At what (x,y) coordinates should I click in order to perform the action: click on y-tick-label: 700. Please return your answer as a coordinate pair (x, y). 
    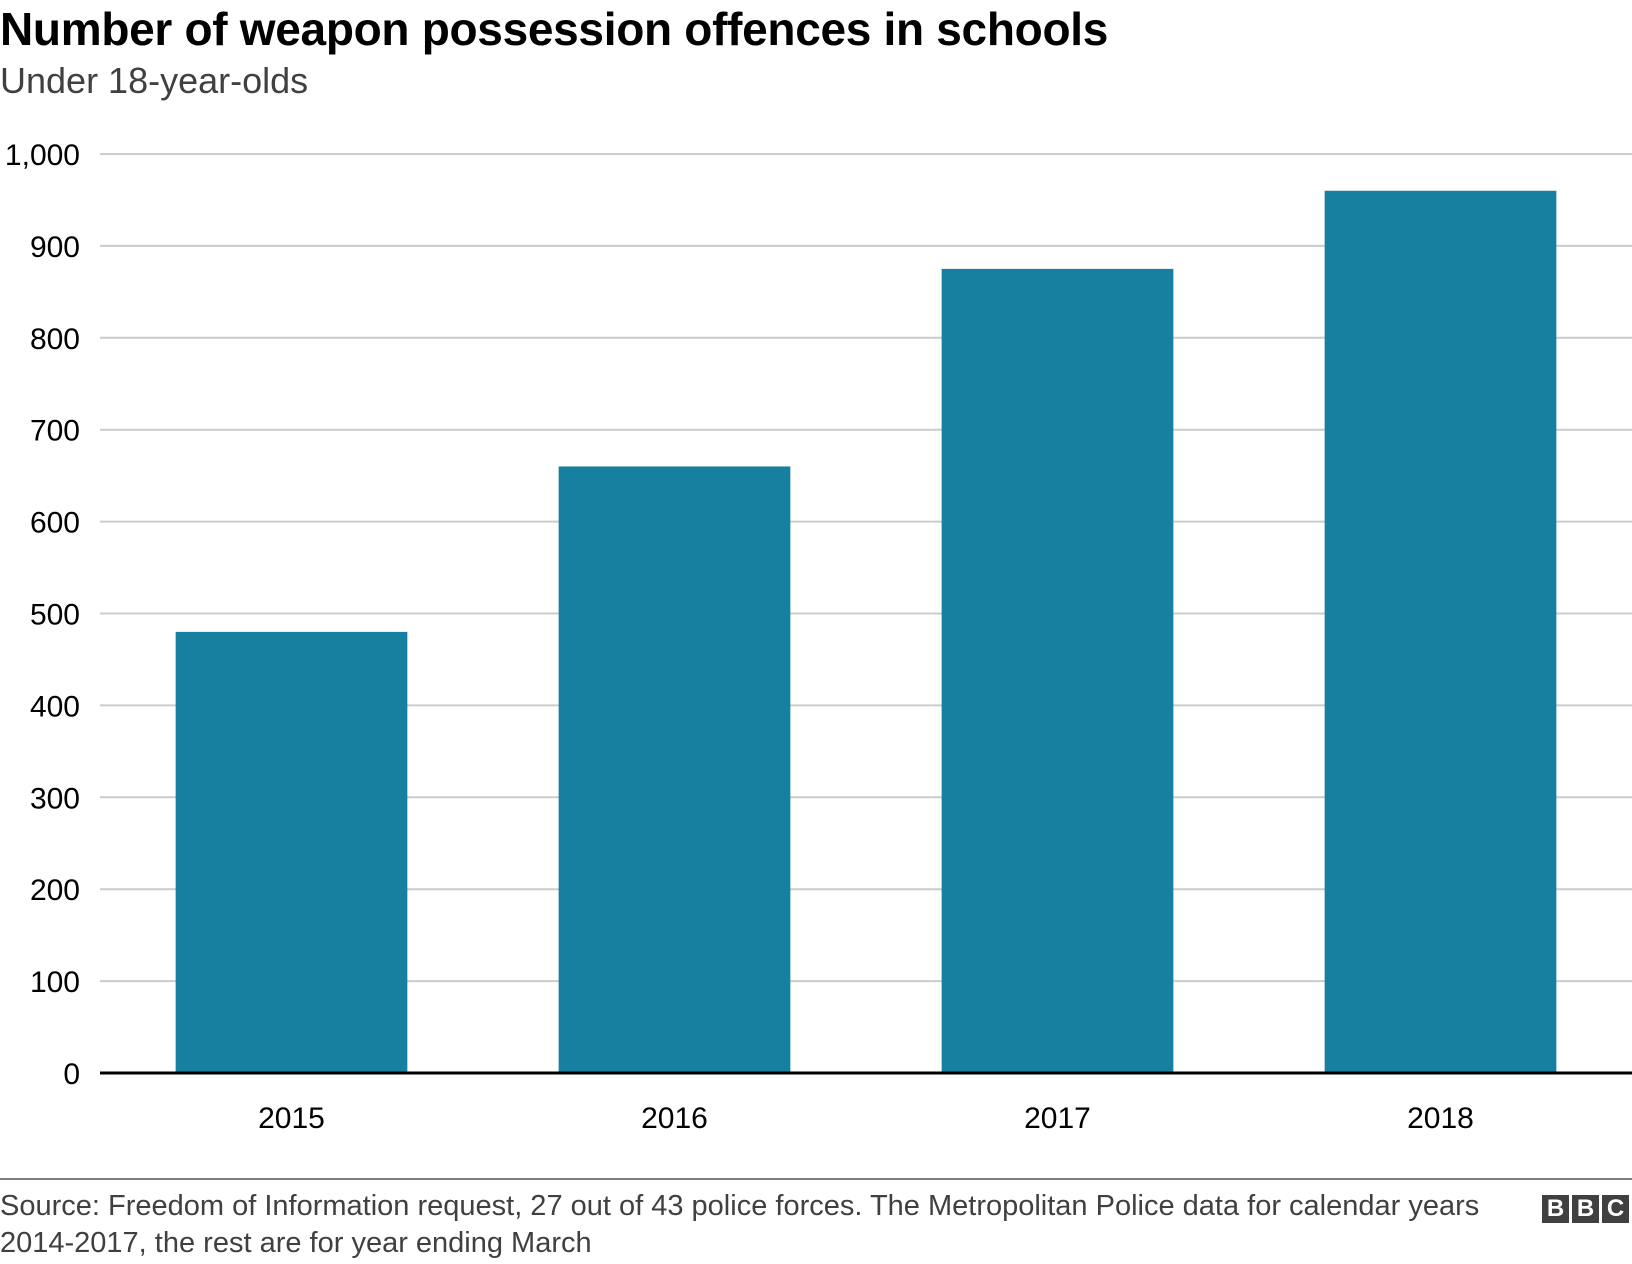
    Looking at the image, I should click on (55, 431).